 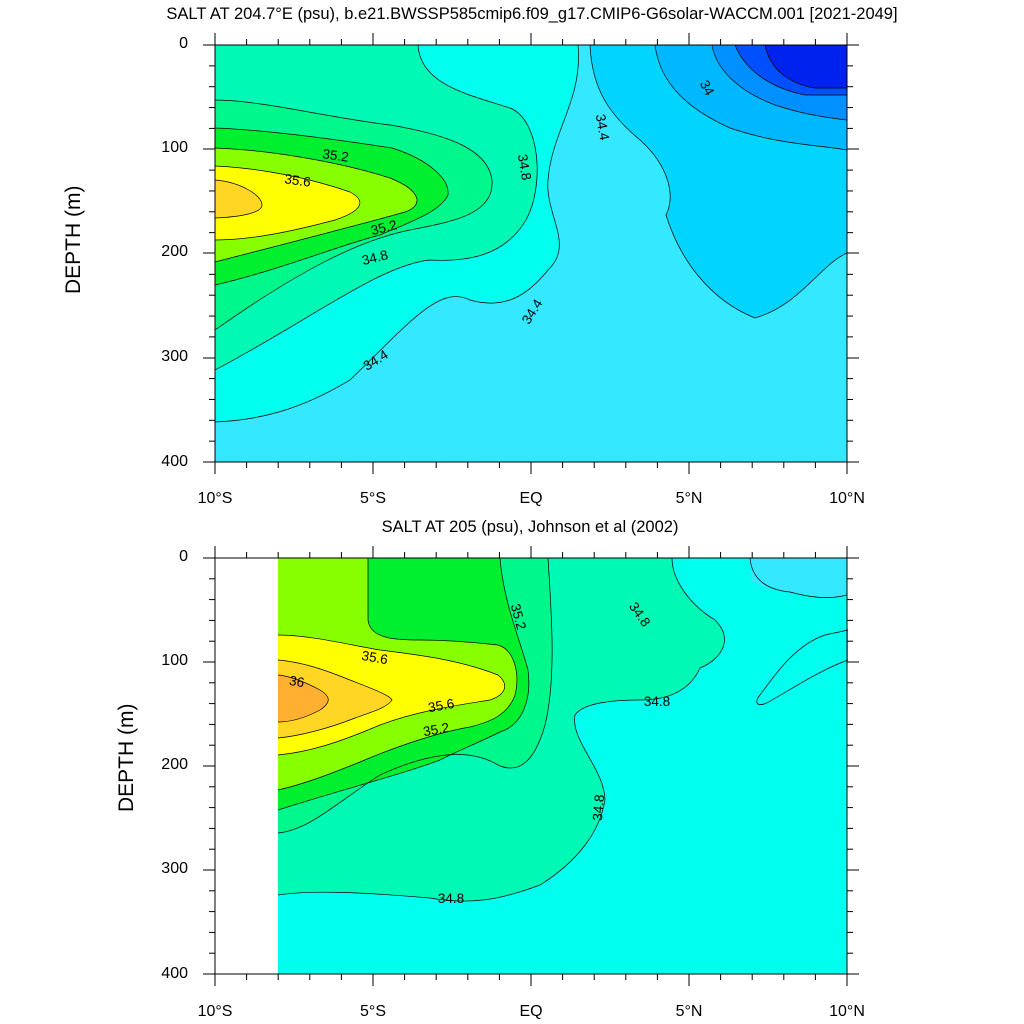 I want to click on fill-34-6-34-8-east-lobe, so click(x=802, y=667).